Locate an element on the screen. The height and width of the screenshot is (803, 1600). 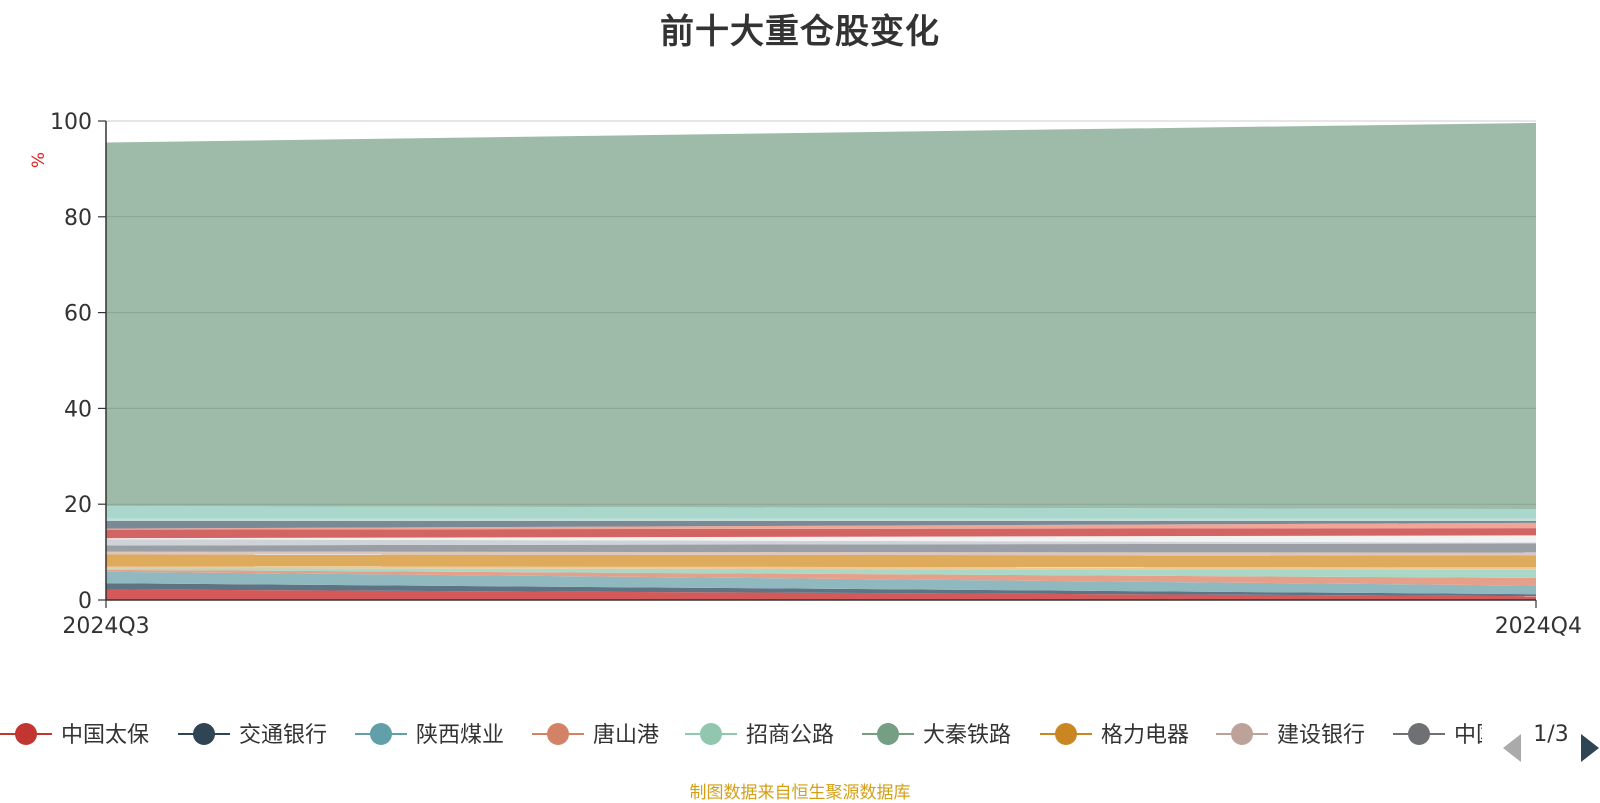
x-tick-label: 2024Q4 is located at coordinates (1538, 626).